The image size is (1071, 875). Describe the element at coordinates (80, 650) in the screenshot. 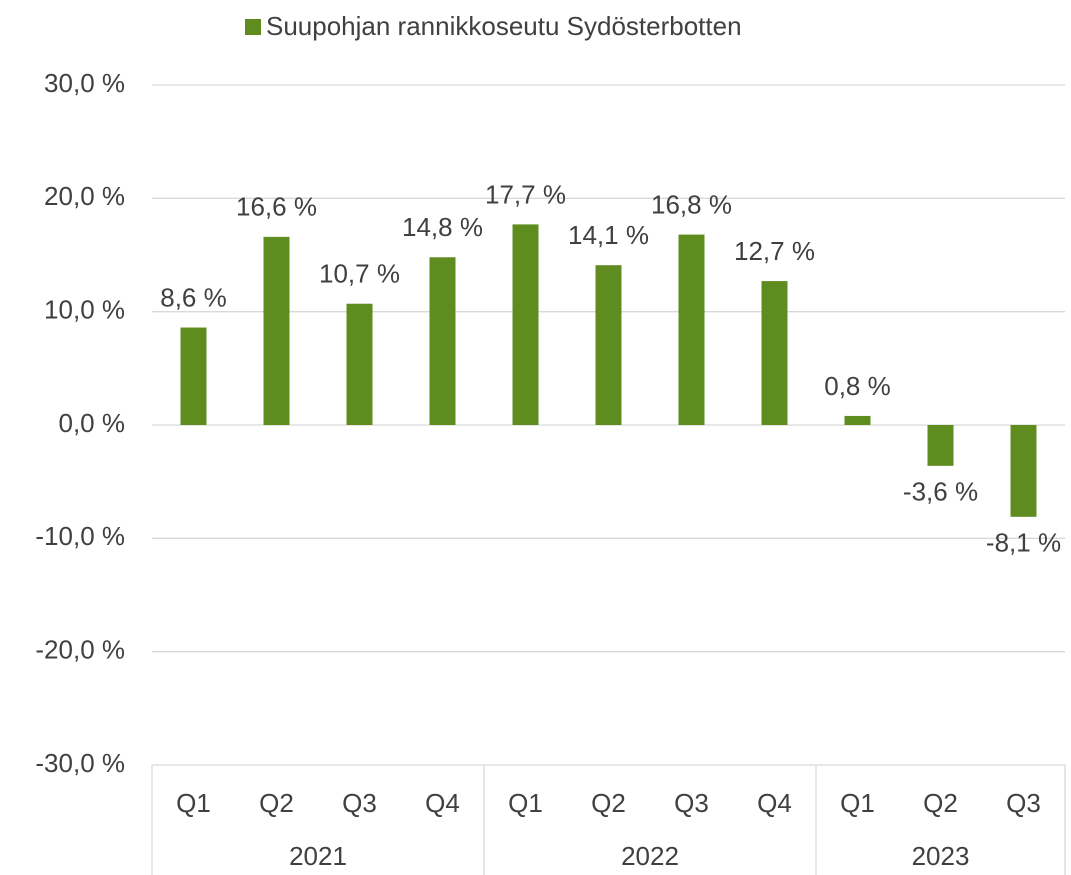

I see `y-tick-label: -20,0 %` at that location.